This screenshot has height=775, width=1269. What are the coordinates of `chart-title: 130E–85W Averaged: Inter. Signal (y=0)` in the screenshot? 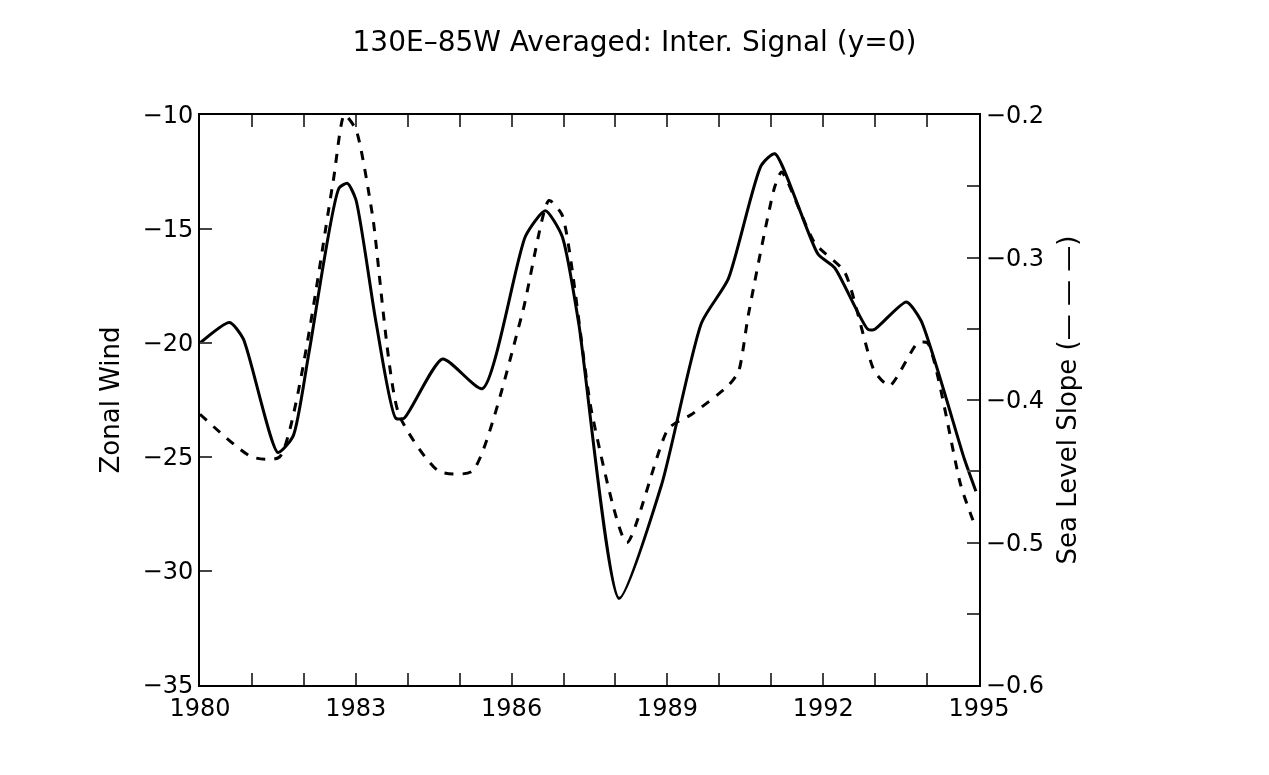 It's located at (634, 41).